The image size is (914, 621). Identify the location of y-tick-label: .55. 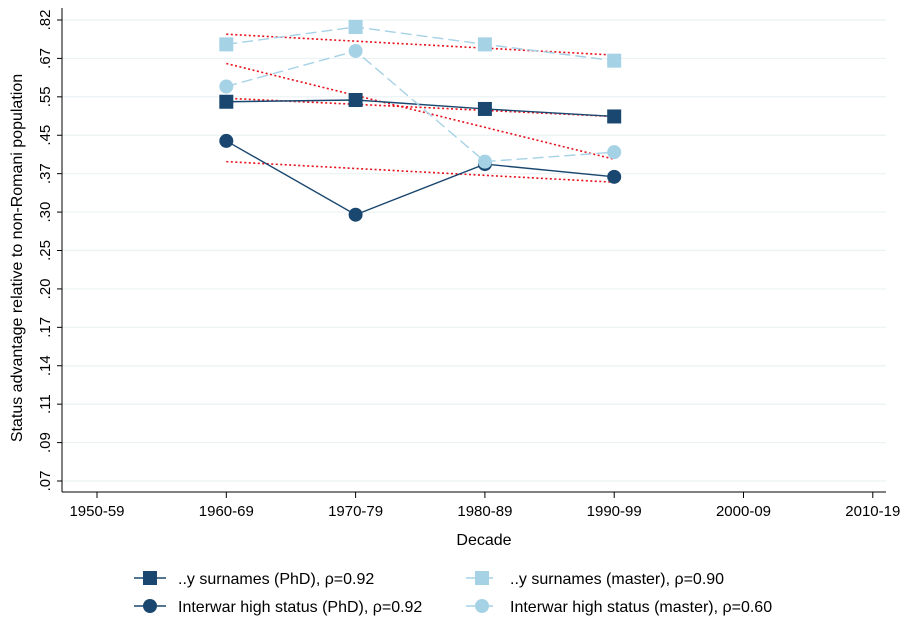
(45, 96).